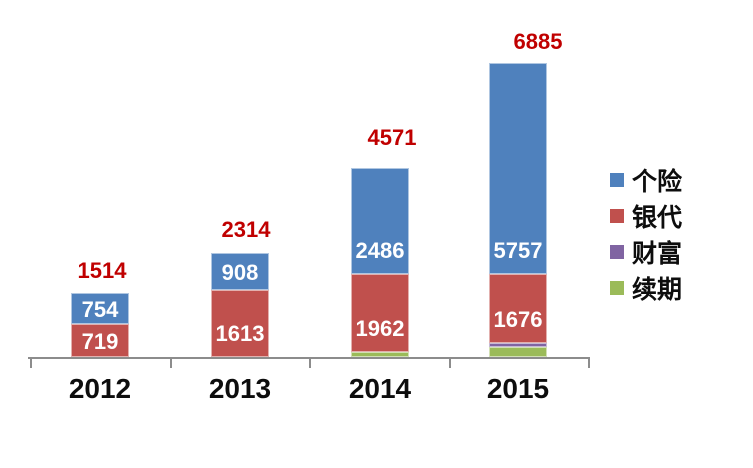 This screenshot has width=753, height=468. Describe the element at coordinates (100, 388) in the screenshot. I see `x-axis-category-label: 2012` at that location.